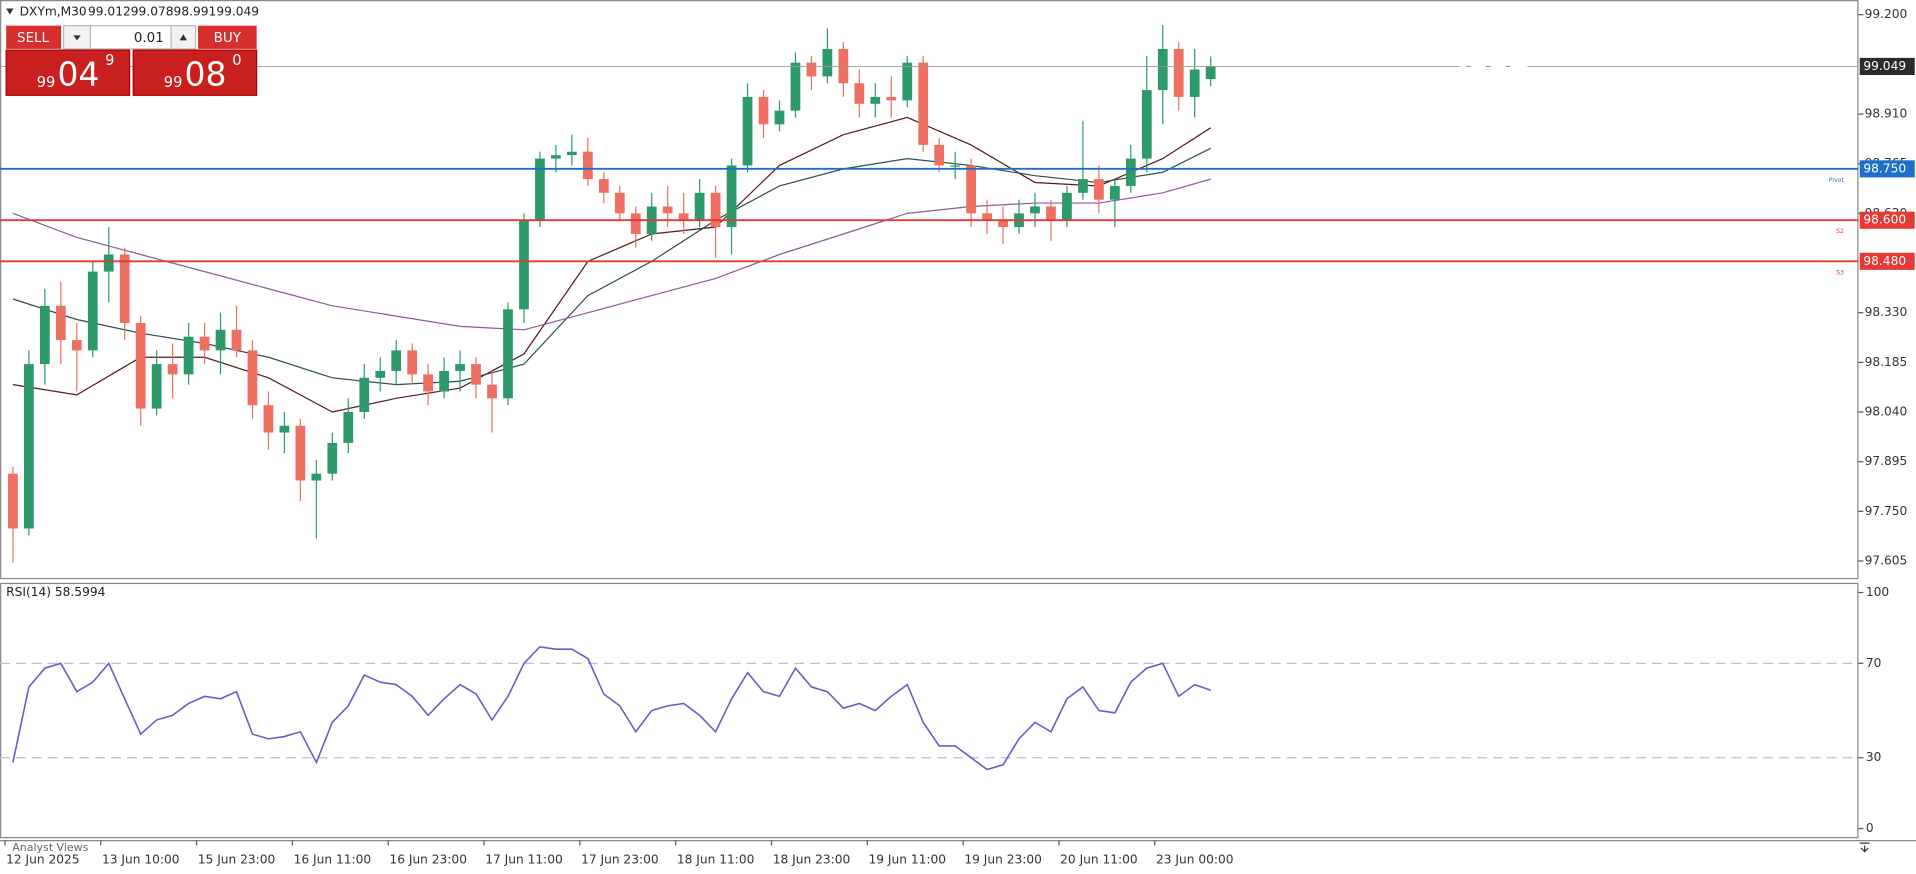 This screenshot has height=874, width=1916. I want to click on buy-button, so click(227, 37).